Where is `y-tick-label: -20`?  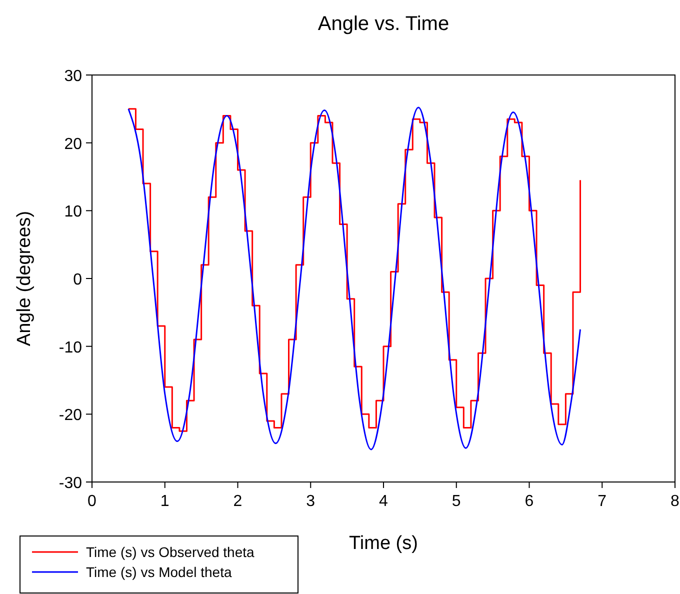
y-tick-label: -20 is located at coordinates (70, 415).